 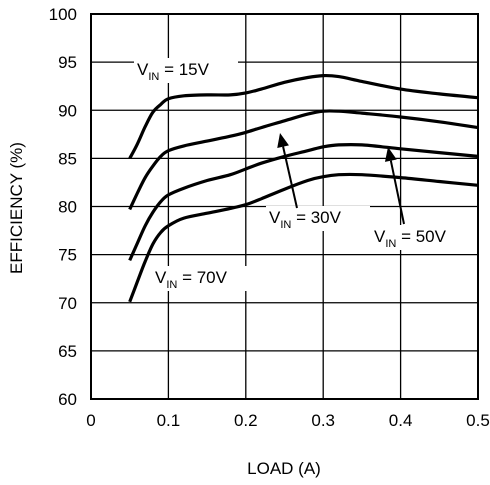 What do you see at coordinates (410, 238) in the screenshot?
I see `series-annotation-3: VIN = 50V` at bounding box center [410, 238].